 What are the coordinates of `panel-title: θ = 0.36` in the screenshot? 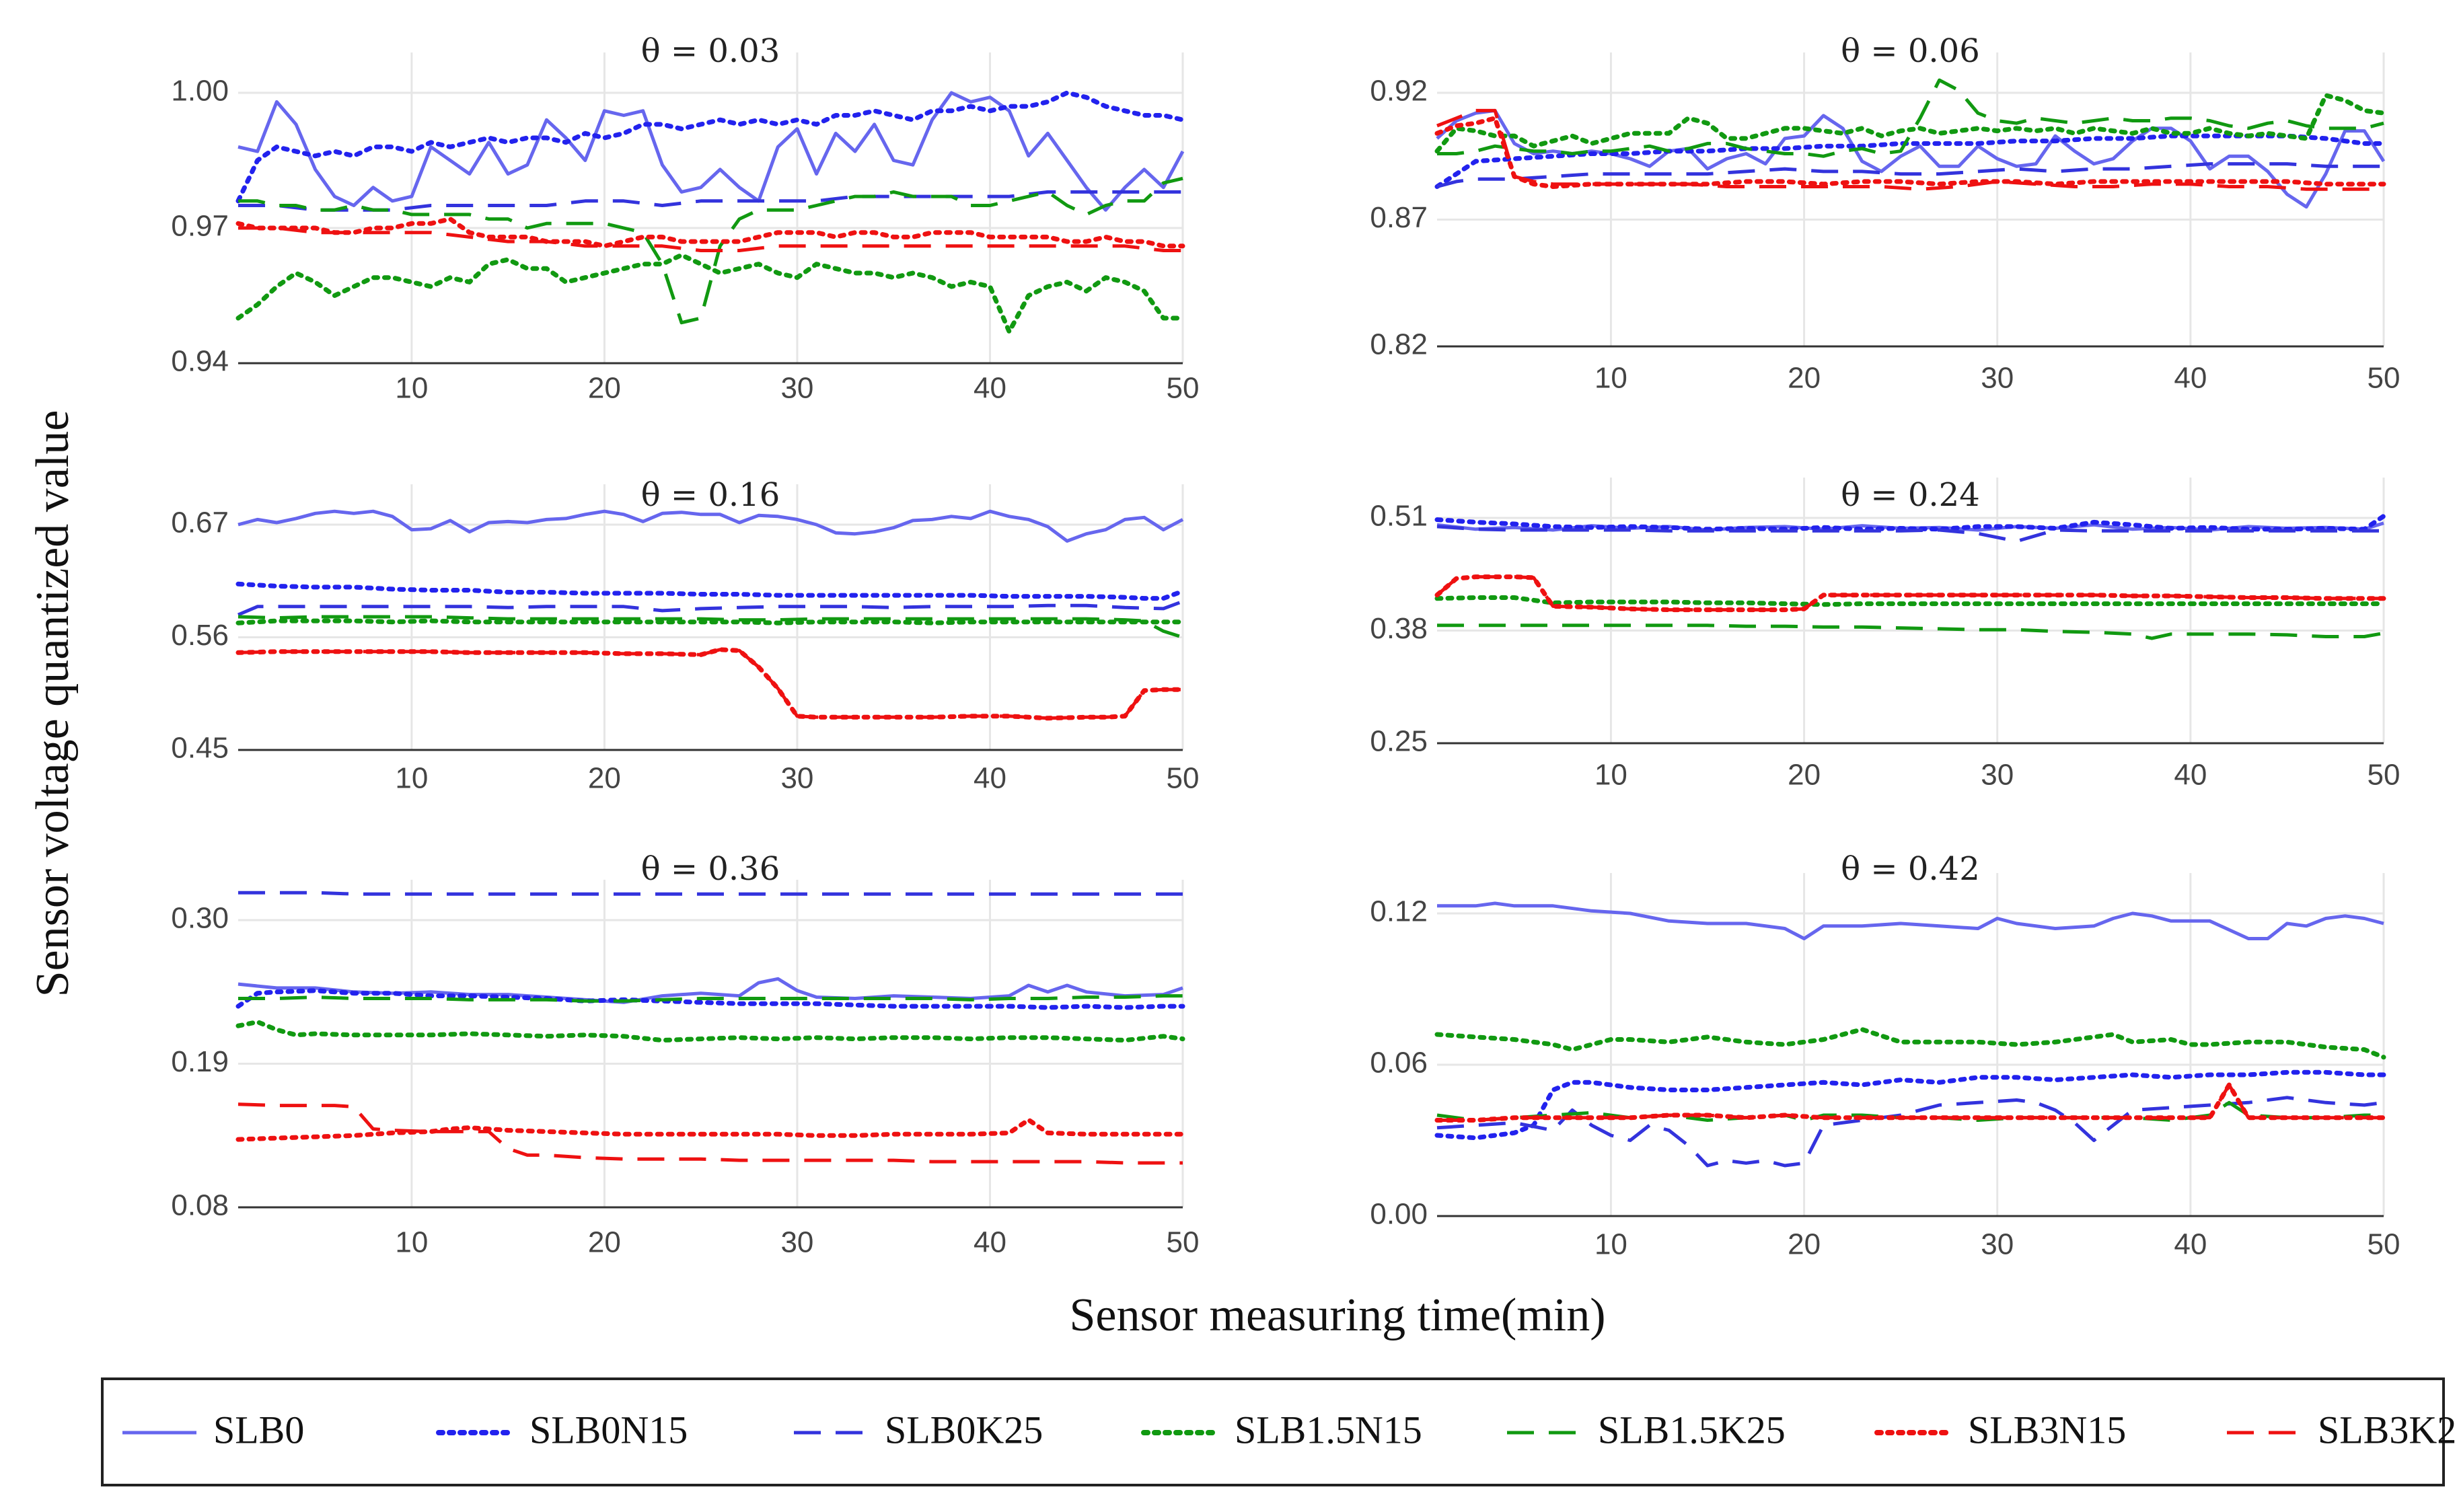 It's located at (710, 869).